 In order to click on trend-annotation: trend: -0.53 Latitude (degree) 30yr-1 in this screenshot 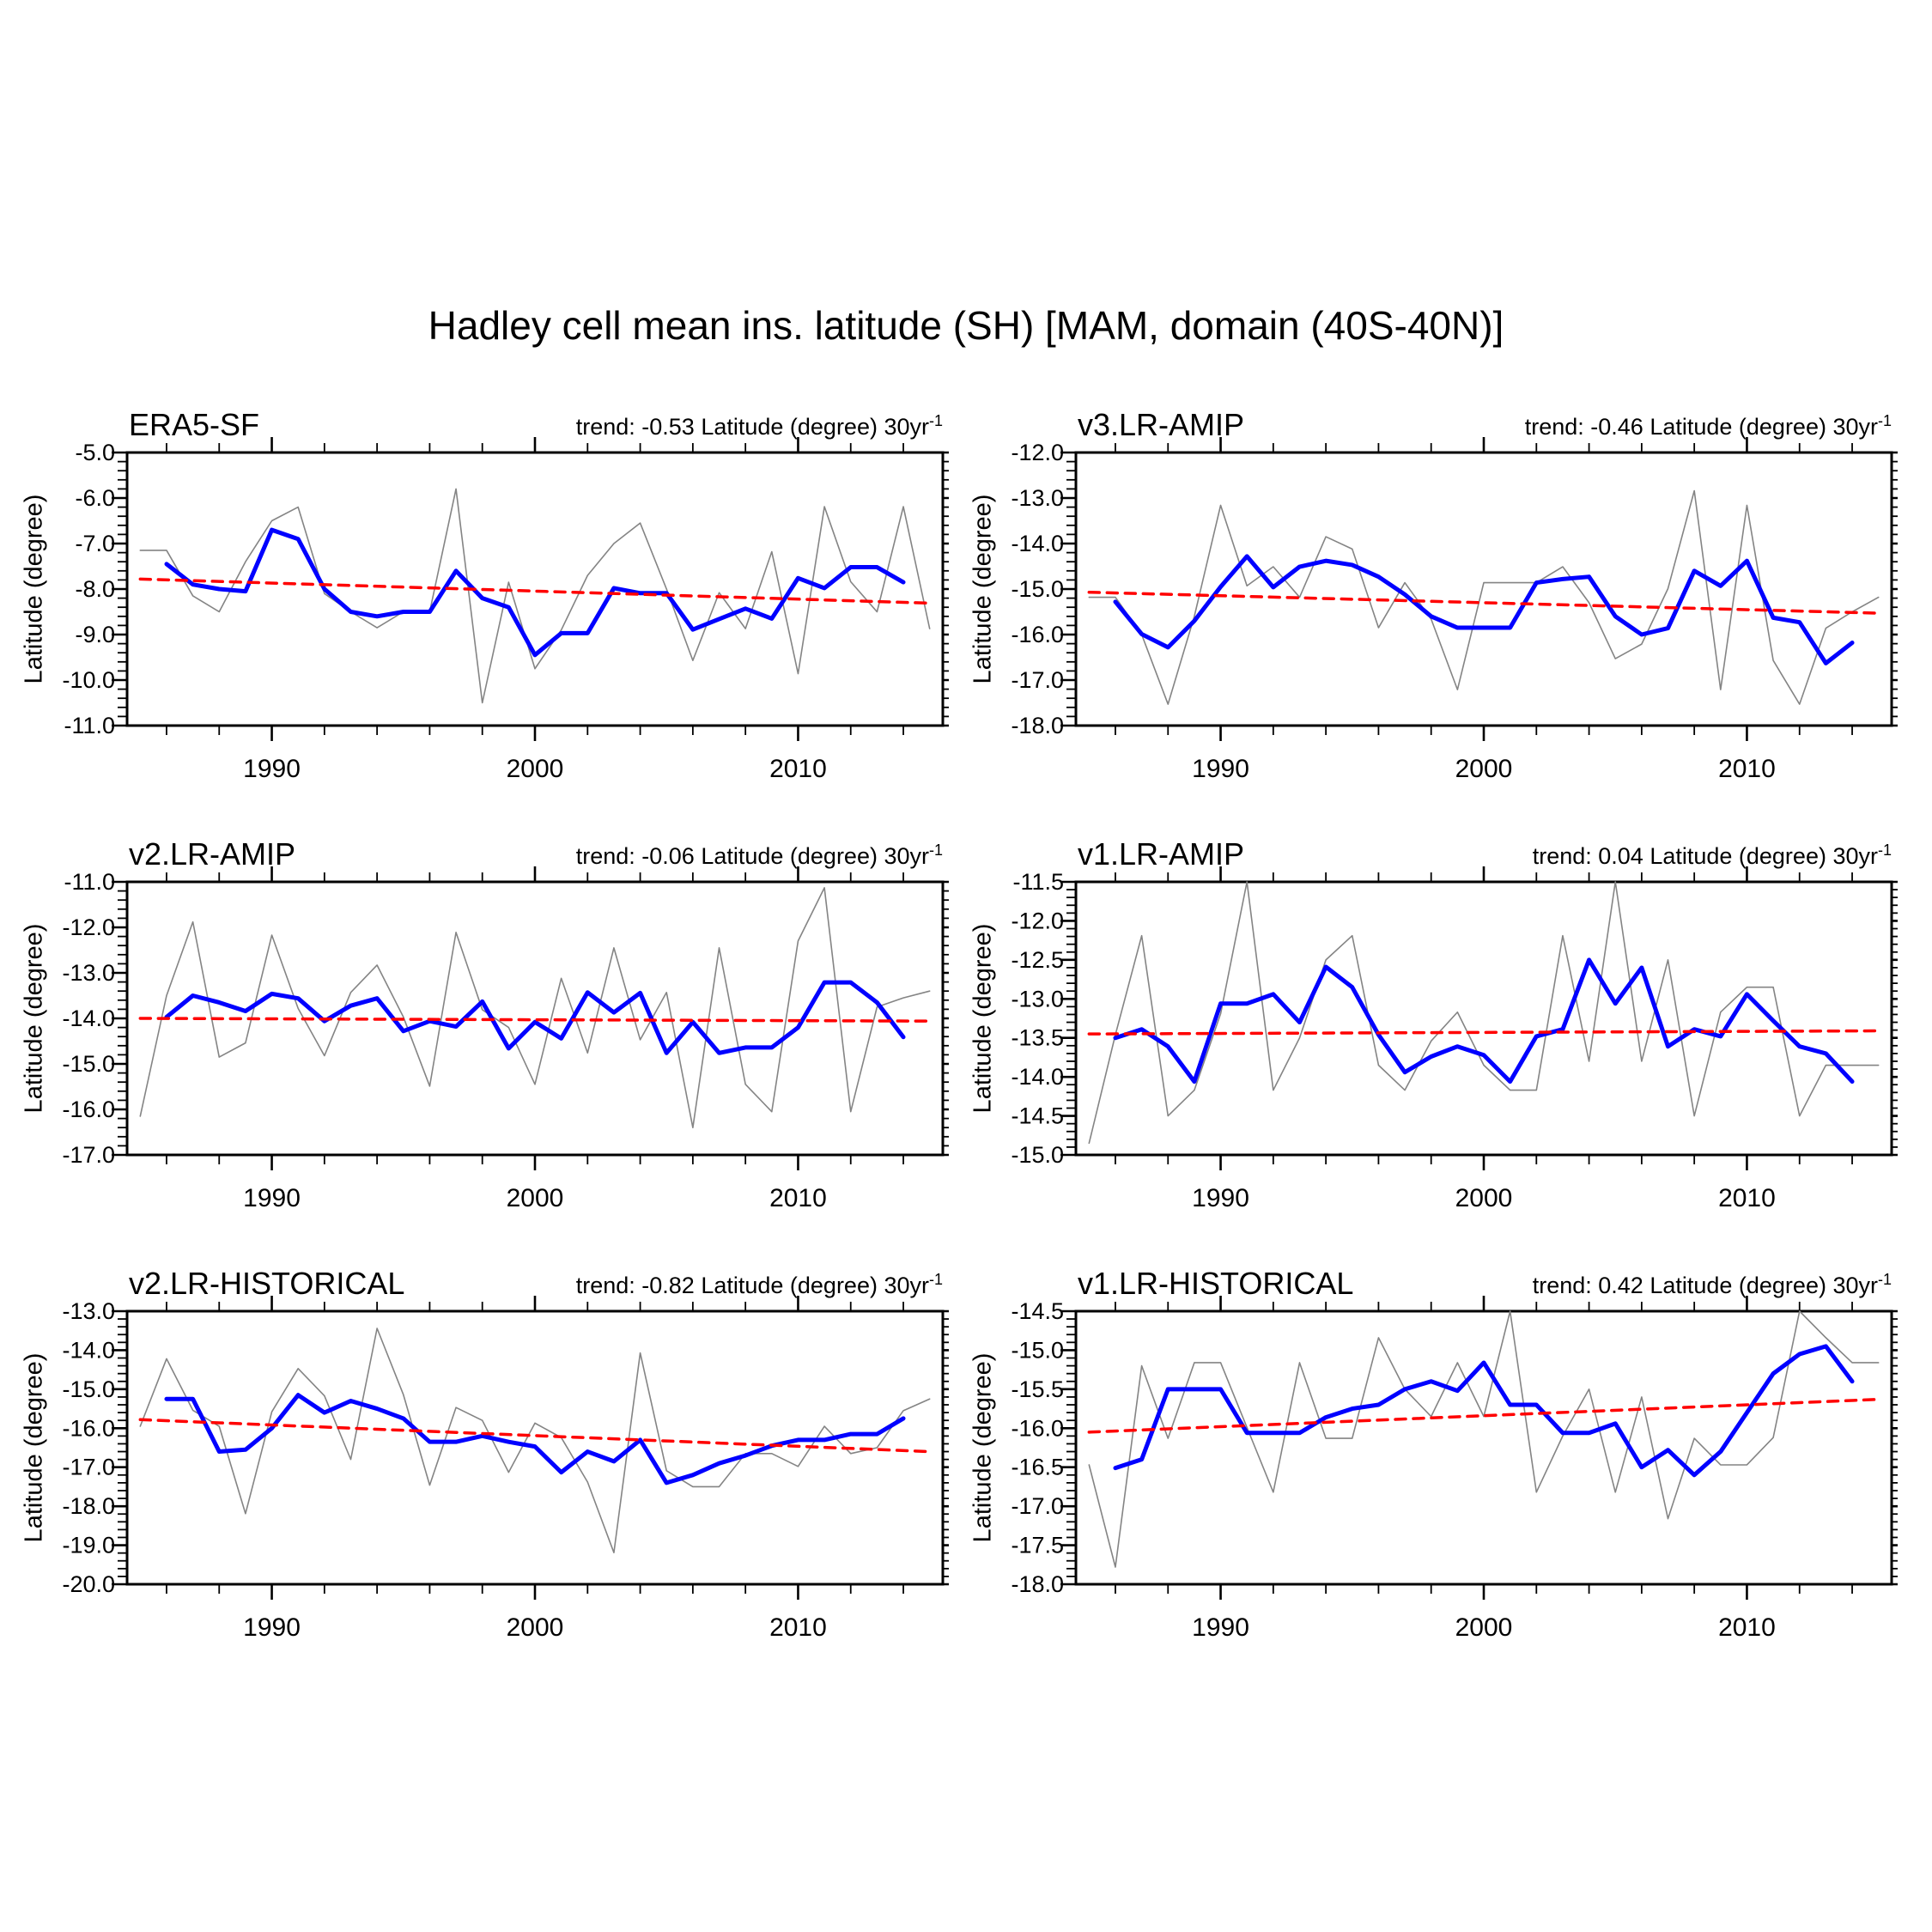, I will do `click(759, 426)`.